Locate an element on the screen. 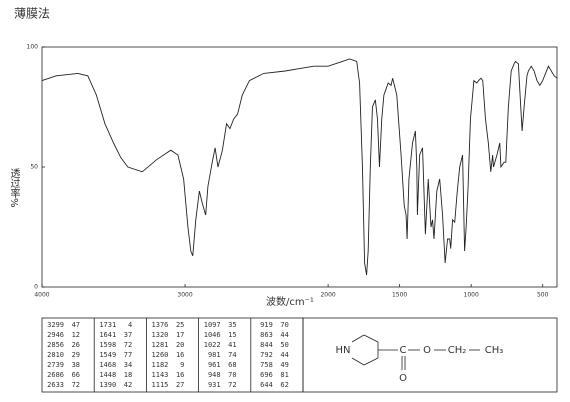 Image resolution: width=570 pixels, height=402 pixels. table-cell: 961 is located at coordinates (214, 365).